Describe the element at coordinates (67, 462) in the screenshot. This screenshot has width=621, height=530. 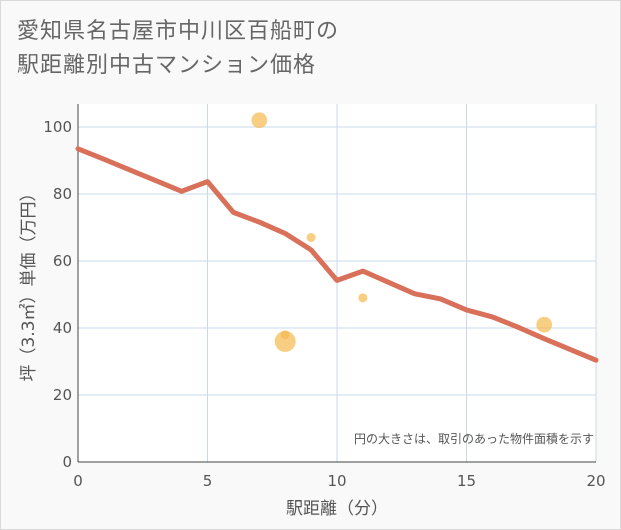
I see `y-tick-label: 0` at that location.